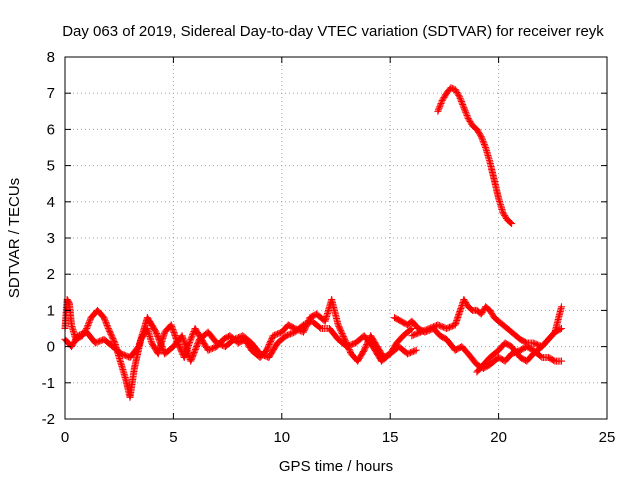  What do you see at coordinates (51, 347) in the screenshot?
I see `y-tick-label: 0` at bounding box center [51, 347].